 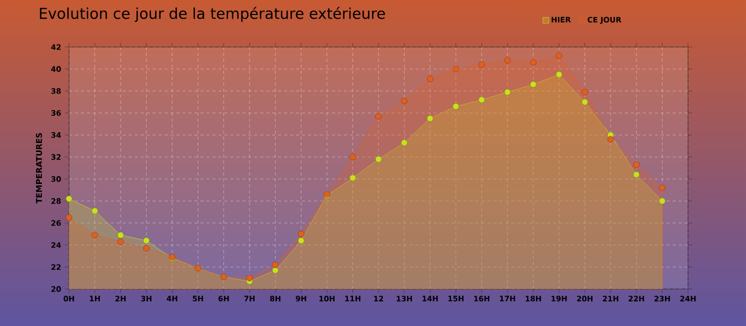 I want to click on chart-title: Evolution ce jour de la température extérieure, so click(x=212, y=14).